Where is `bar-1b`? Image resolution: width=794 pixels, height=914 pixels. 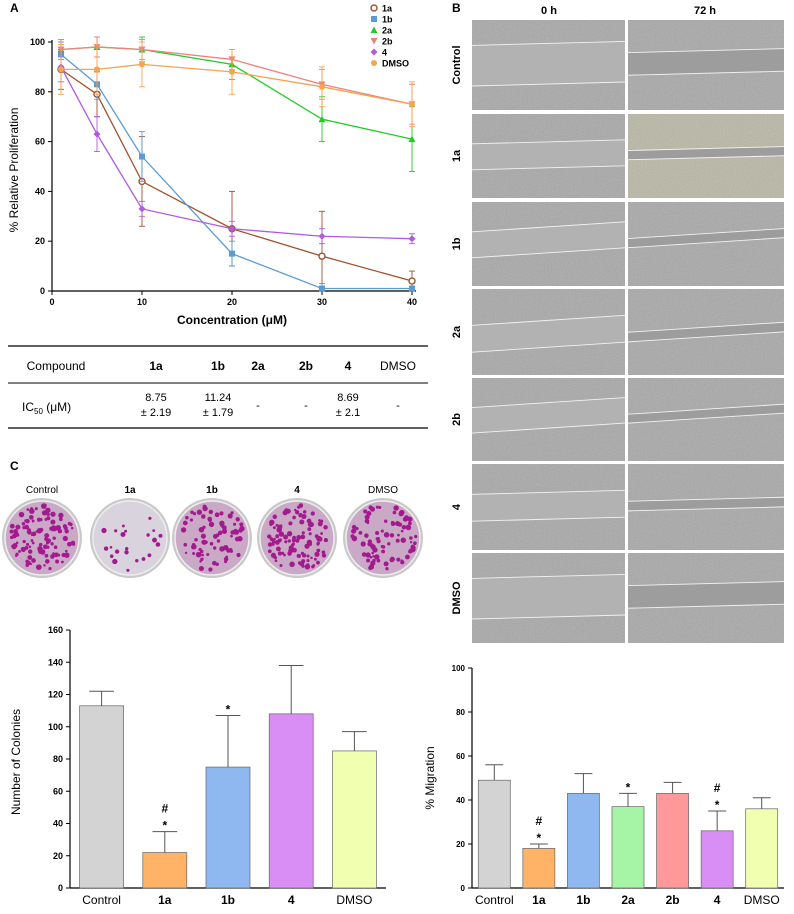 bar-1b is located at coordinates (583, 841).